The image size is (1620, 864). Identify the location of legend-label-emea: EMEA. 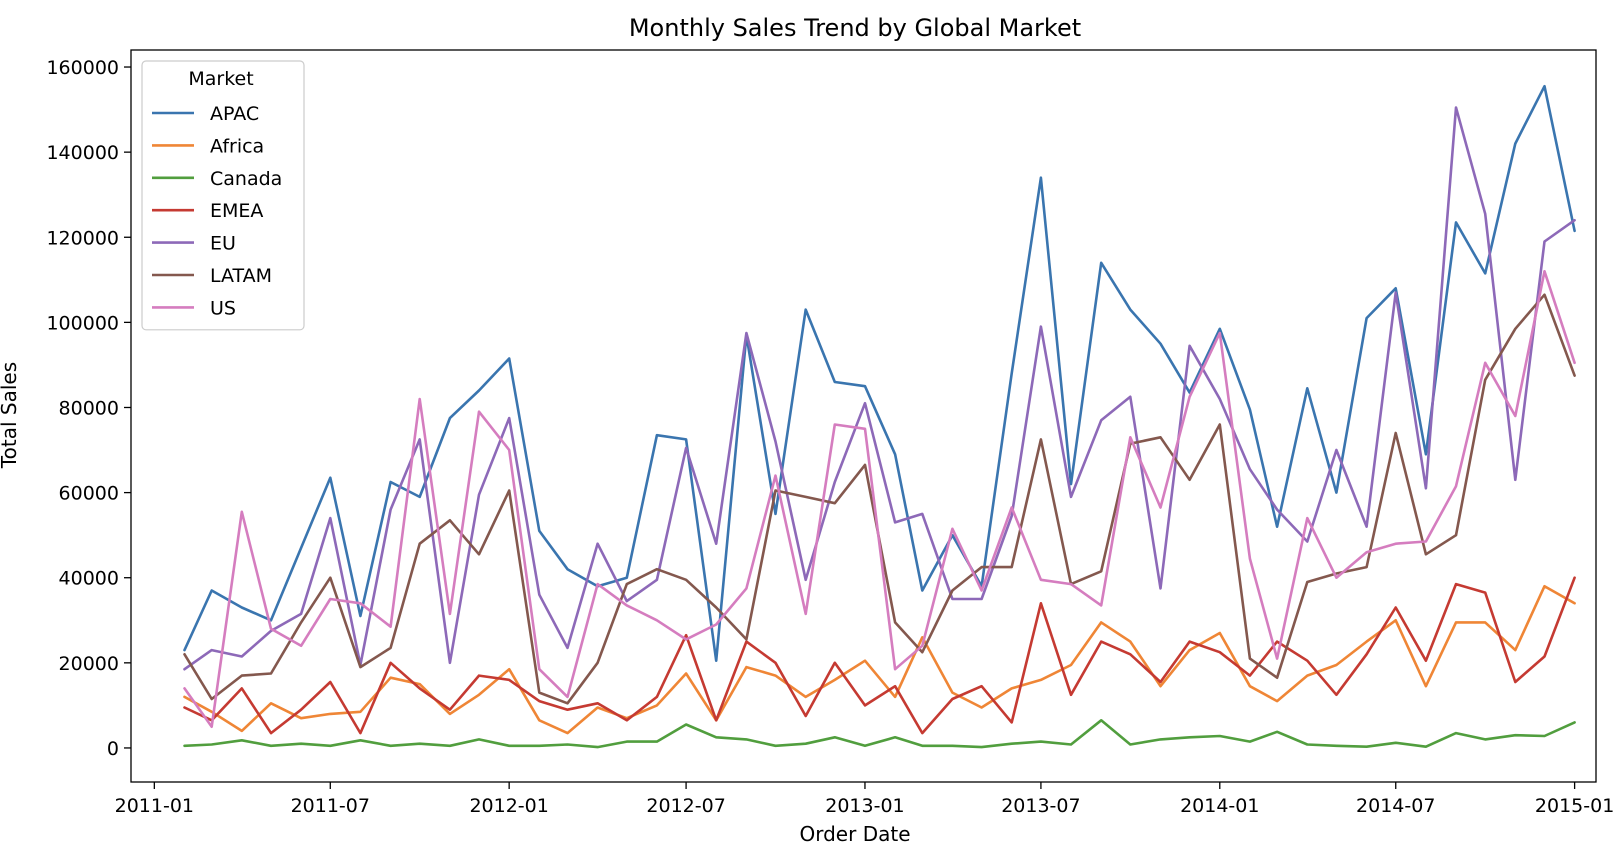
(236, 211).